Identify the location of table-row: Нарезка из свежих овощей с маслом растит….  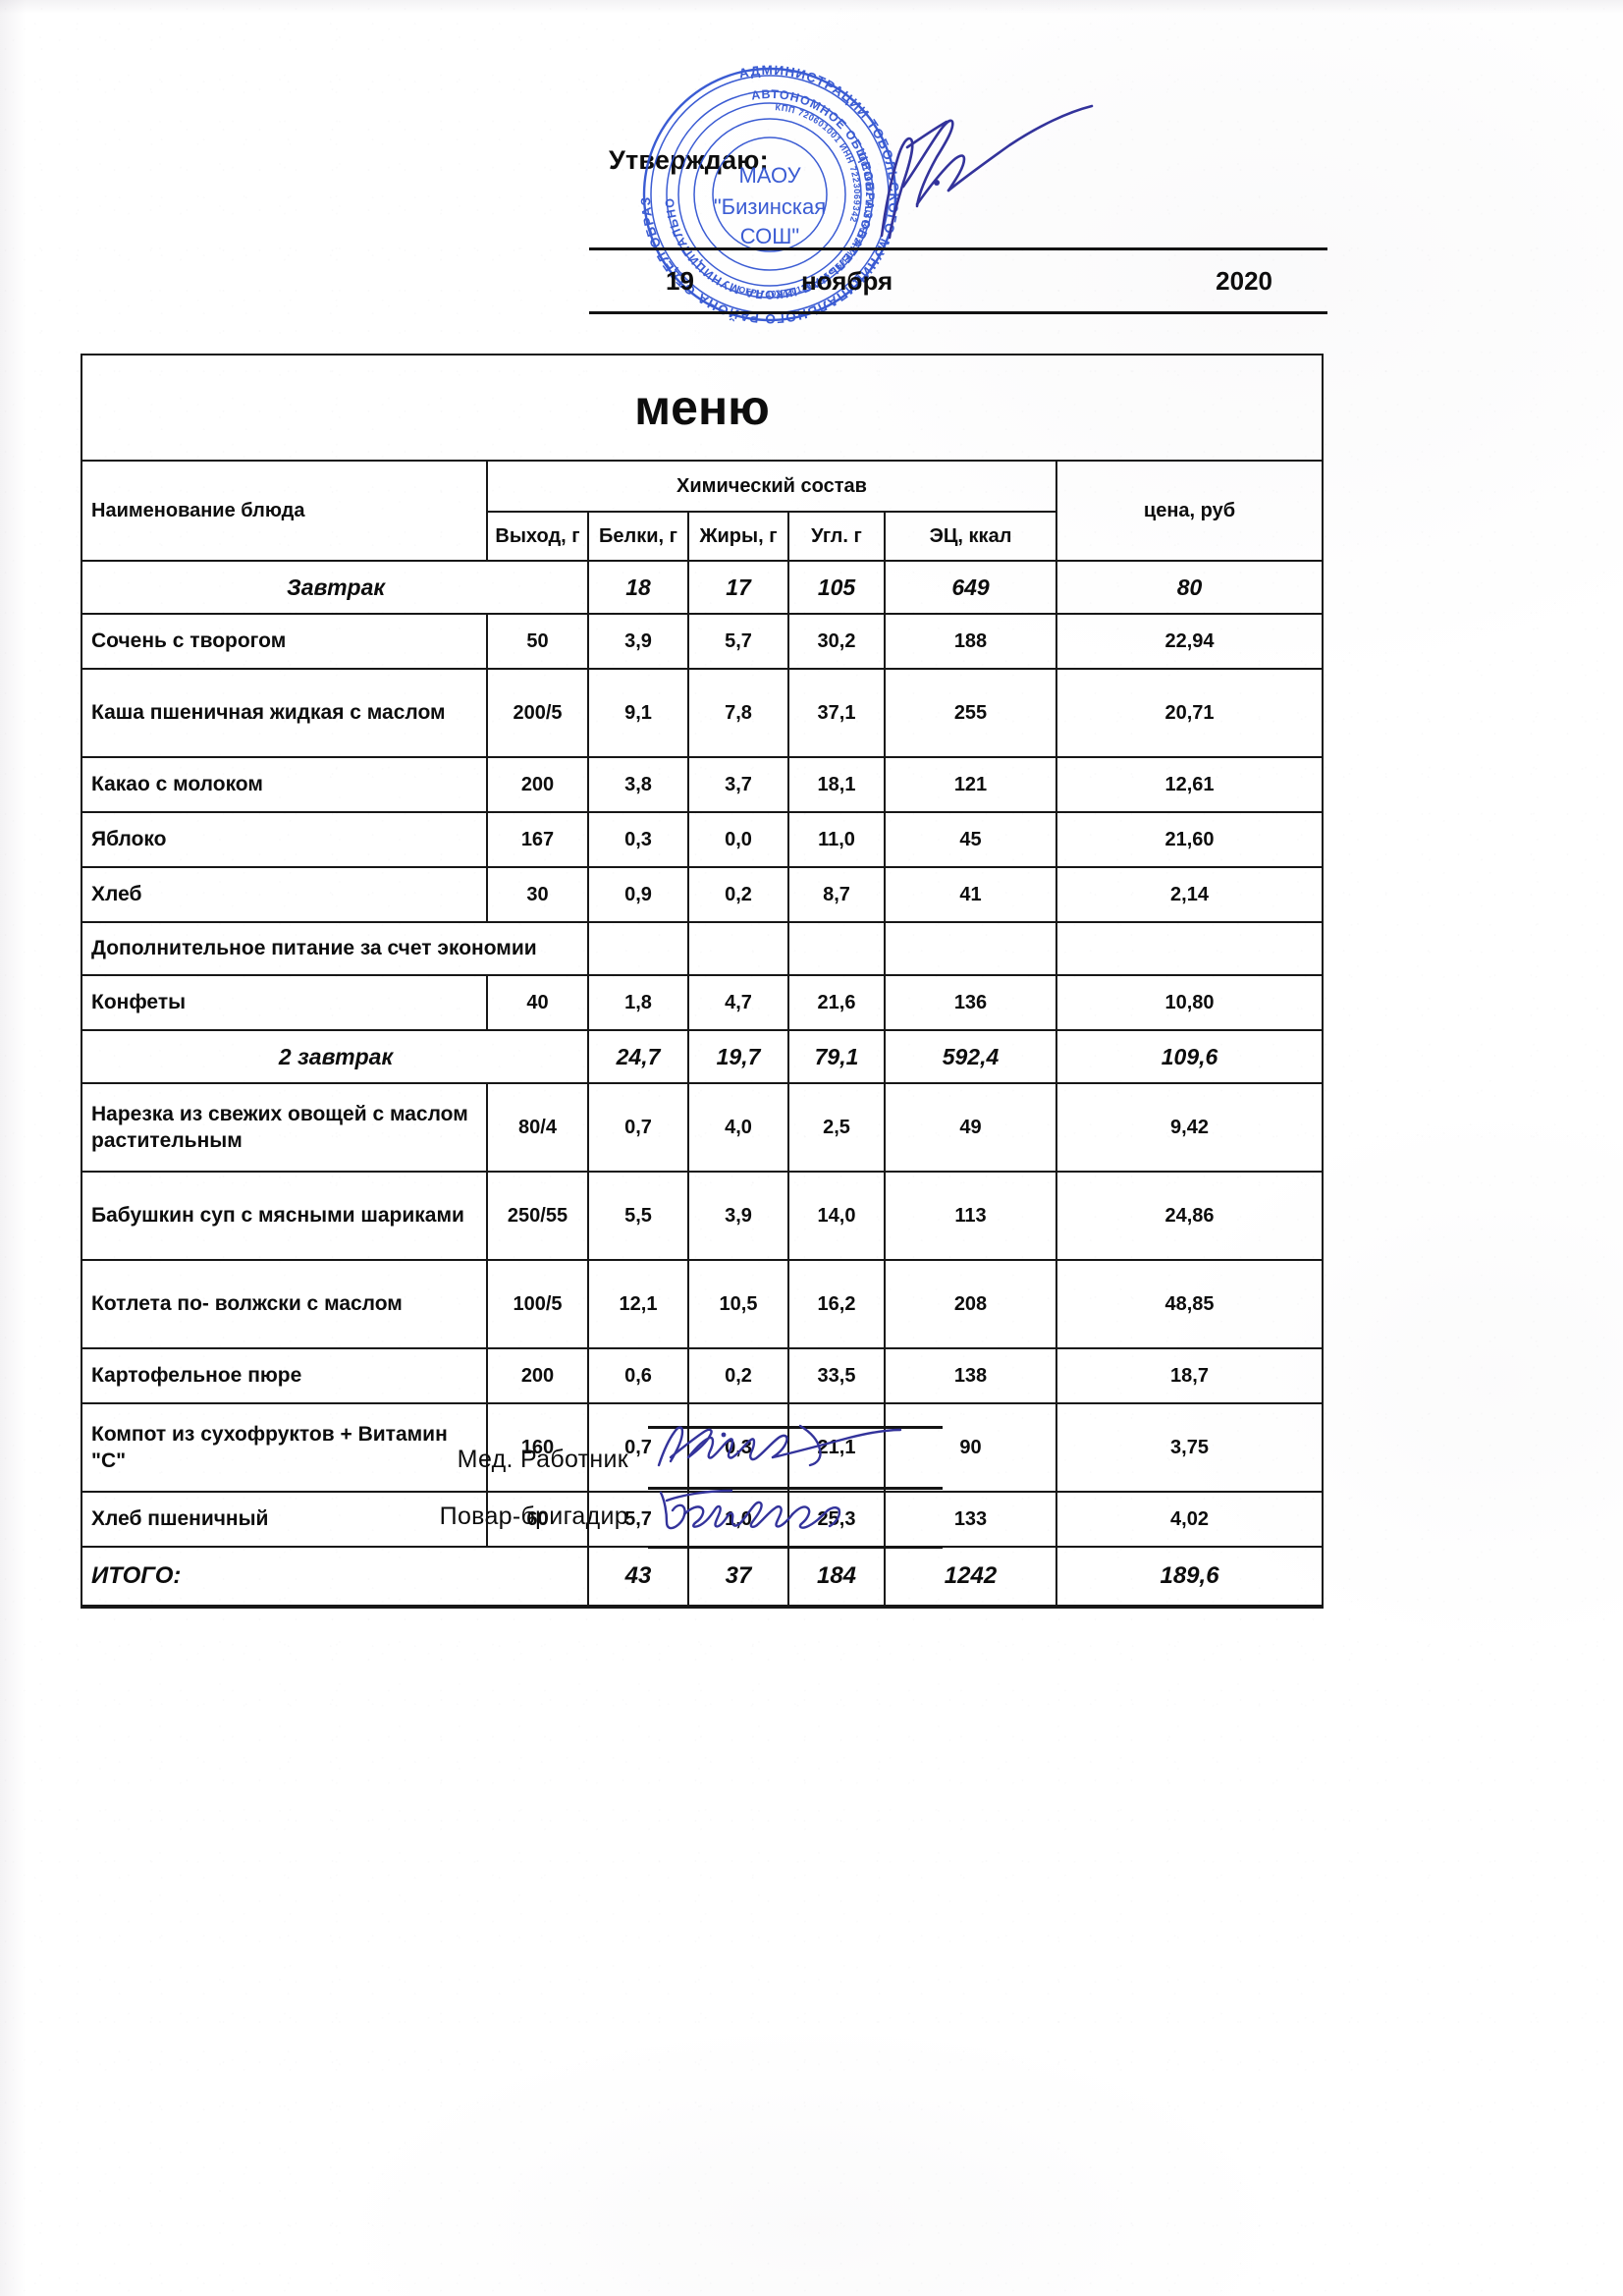
(703, 1127).